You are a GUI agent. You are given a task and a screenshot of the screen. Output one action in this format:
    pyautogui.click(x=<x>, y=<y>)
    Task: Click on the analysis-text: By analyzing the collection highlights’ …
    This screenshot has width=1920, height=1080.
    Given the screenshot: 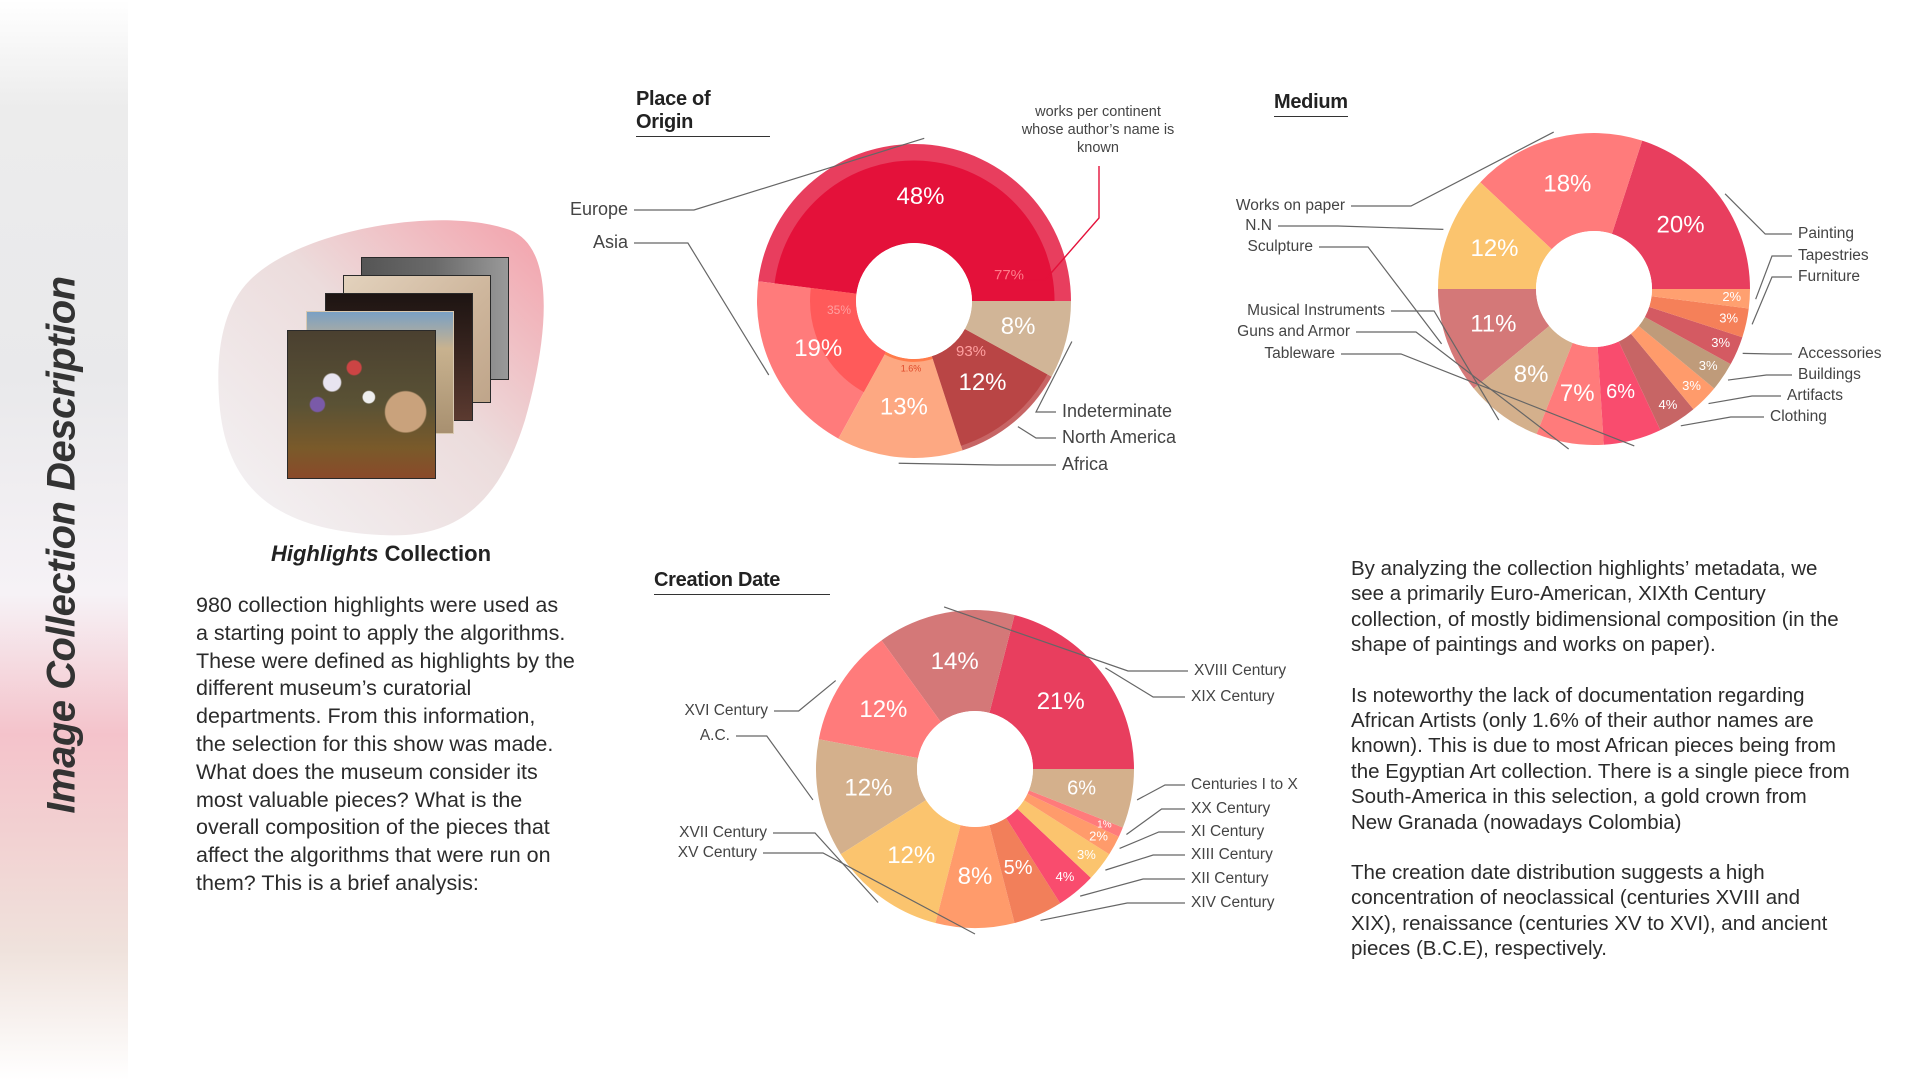 What is the action you would take?
    pyautogui.click(x=1600, y=771)
    